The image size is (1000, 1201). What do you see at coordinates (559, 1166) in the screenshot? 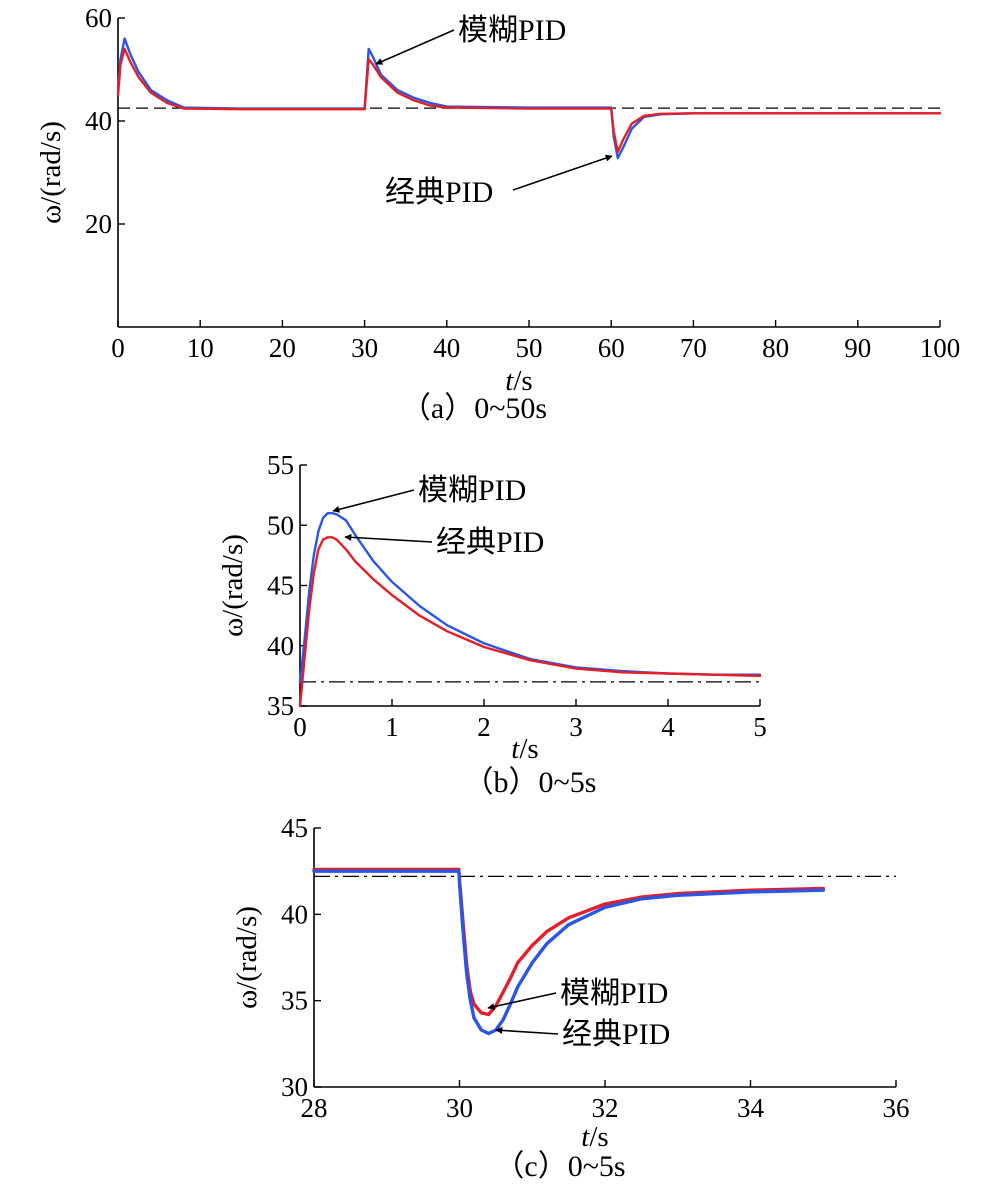
I see `chart-caption: （c）0~5s` at bounding box center [559, 1166].